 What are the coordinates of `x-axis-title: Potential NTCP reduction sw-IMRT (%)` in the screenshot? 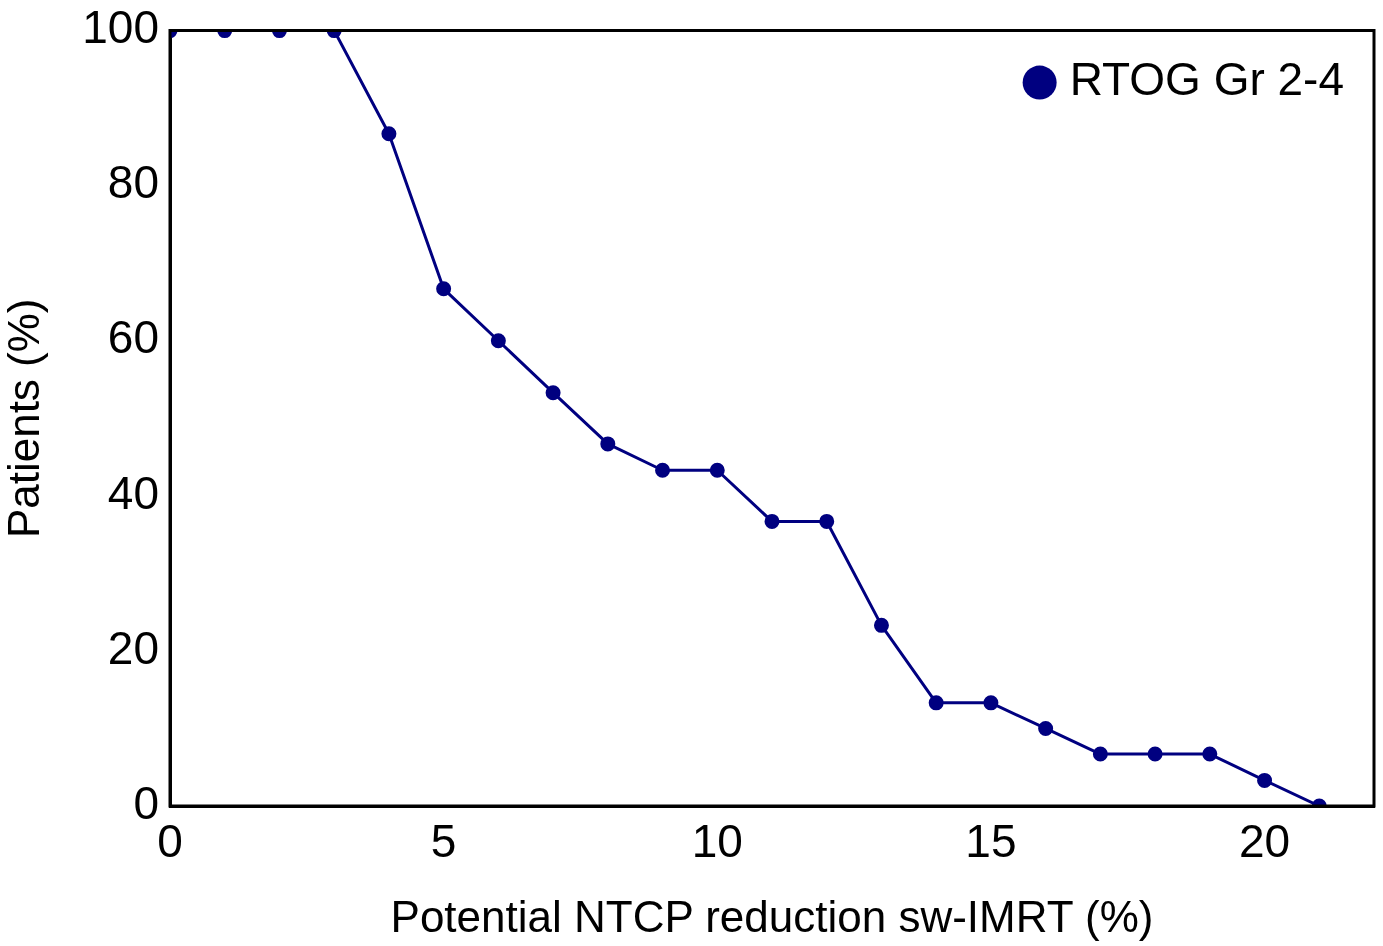 It's located at (772, 916).